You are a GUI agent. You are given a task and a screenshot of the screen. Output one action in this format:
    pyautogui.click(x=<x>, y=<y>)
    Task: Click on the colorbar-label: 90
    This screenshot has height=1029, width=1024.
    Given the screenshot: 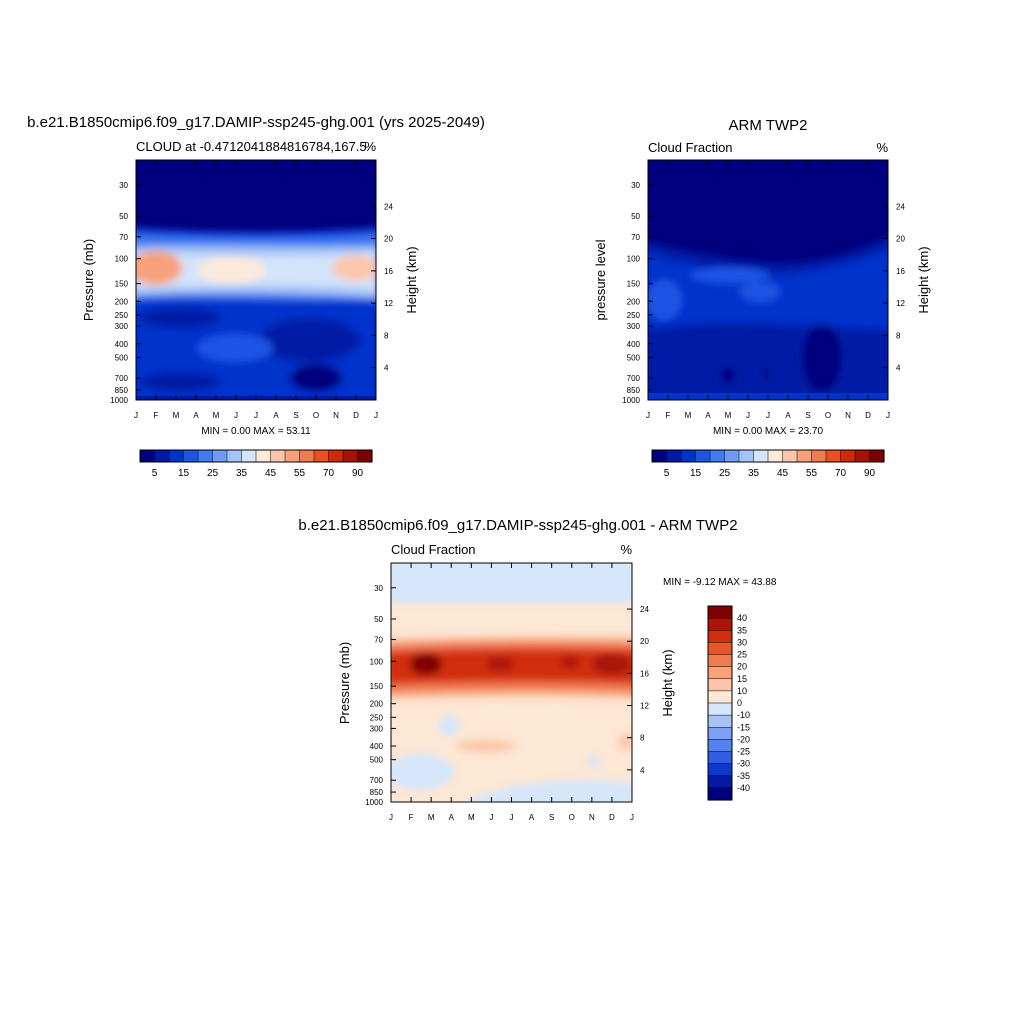 What is the action you would take?
    pyautogui.click(x=870, y=473)
    